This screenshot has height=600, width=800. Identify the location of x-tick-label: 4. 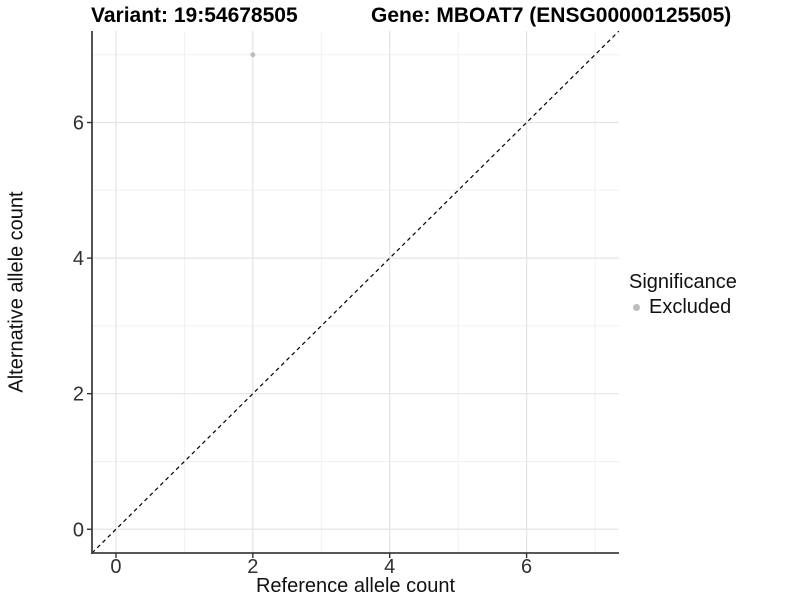
(389, 567).